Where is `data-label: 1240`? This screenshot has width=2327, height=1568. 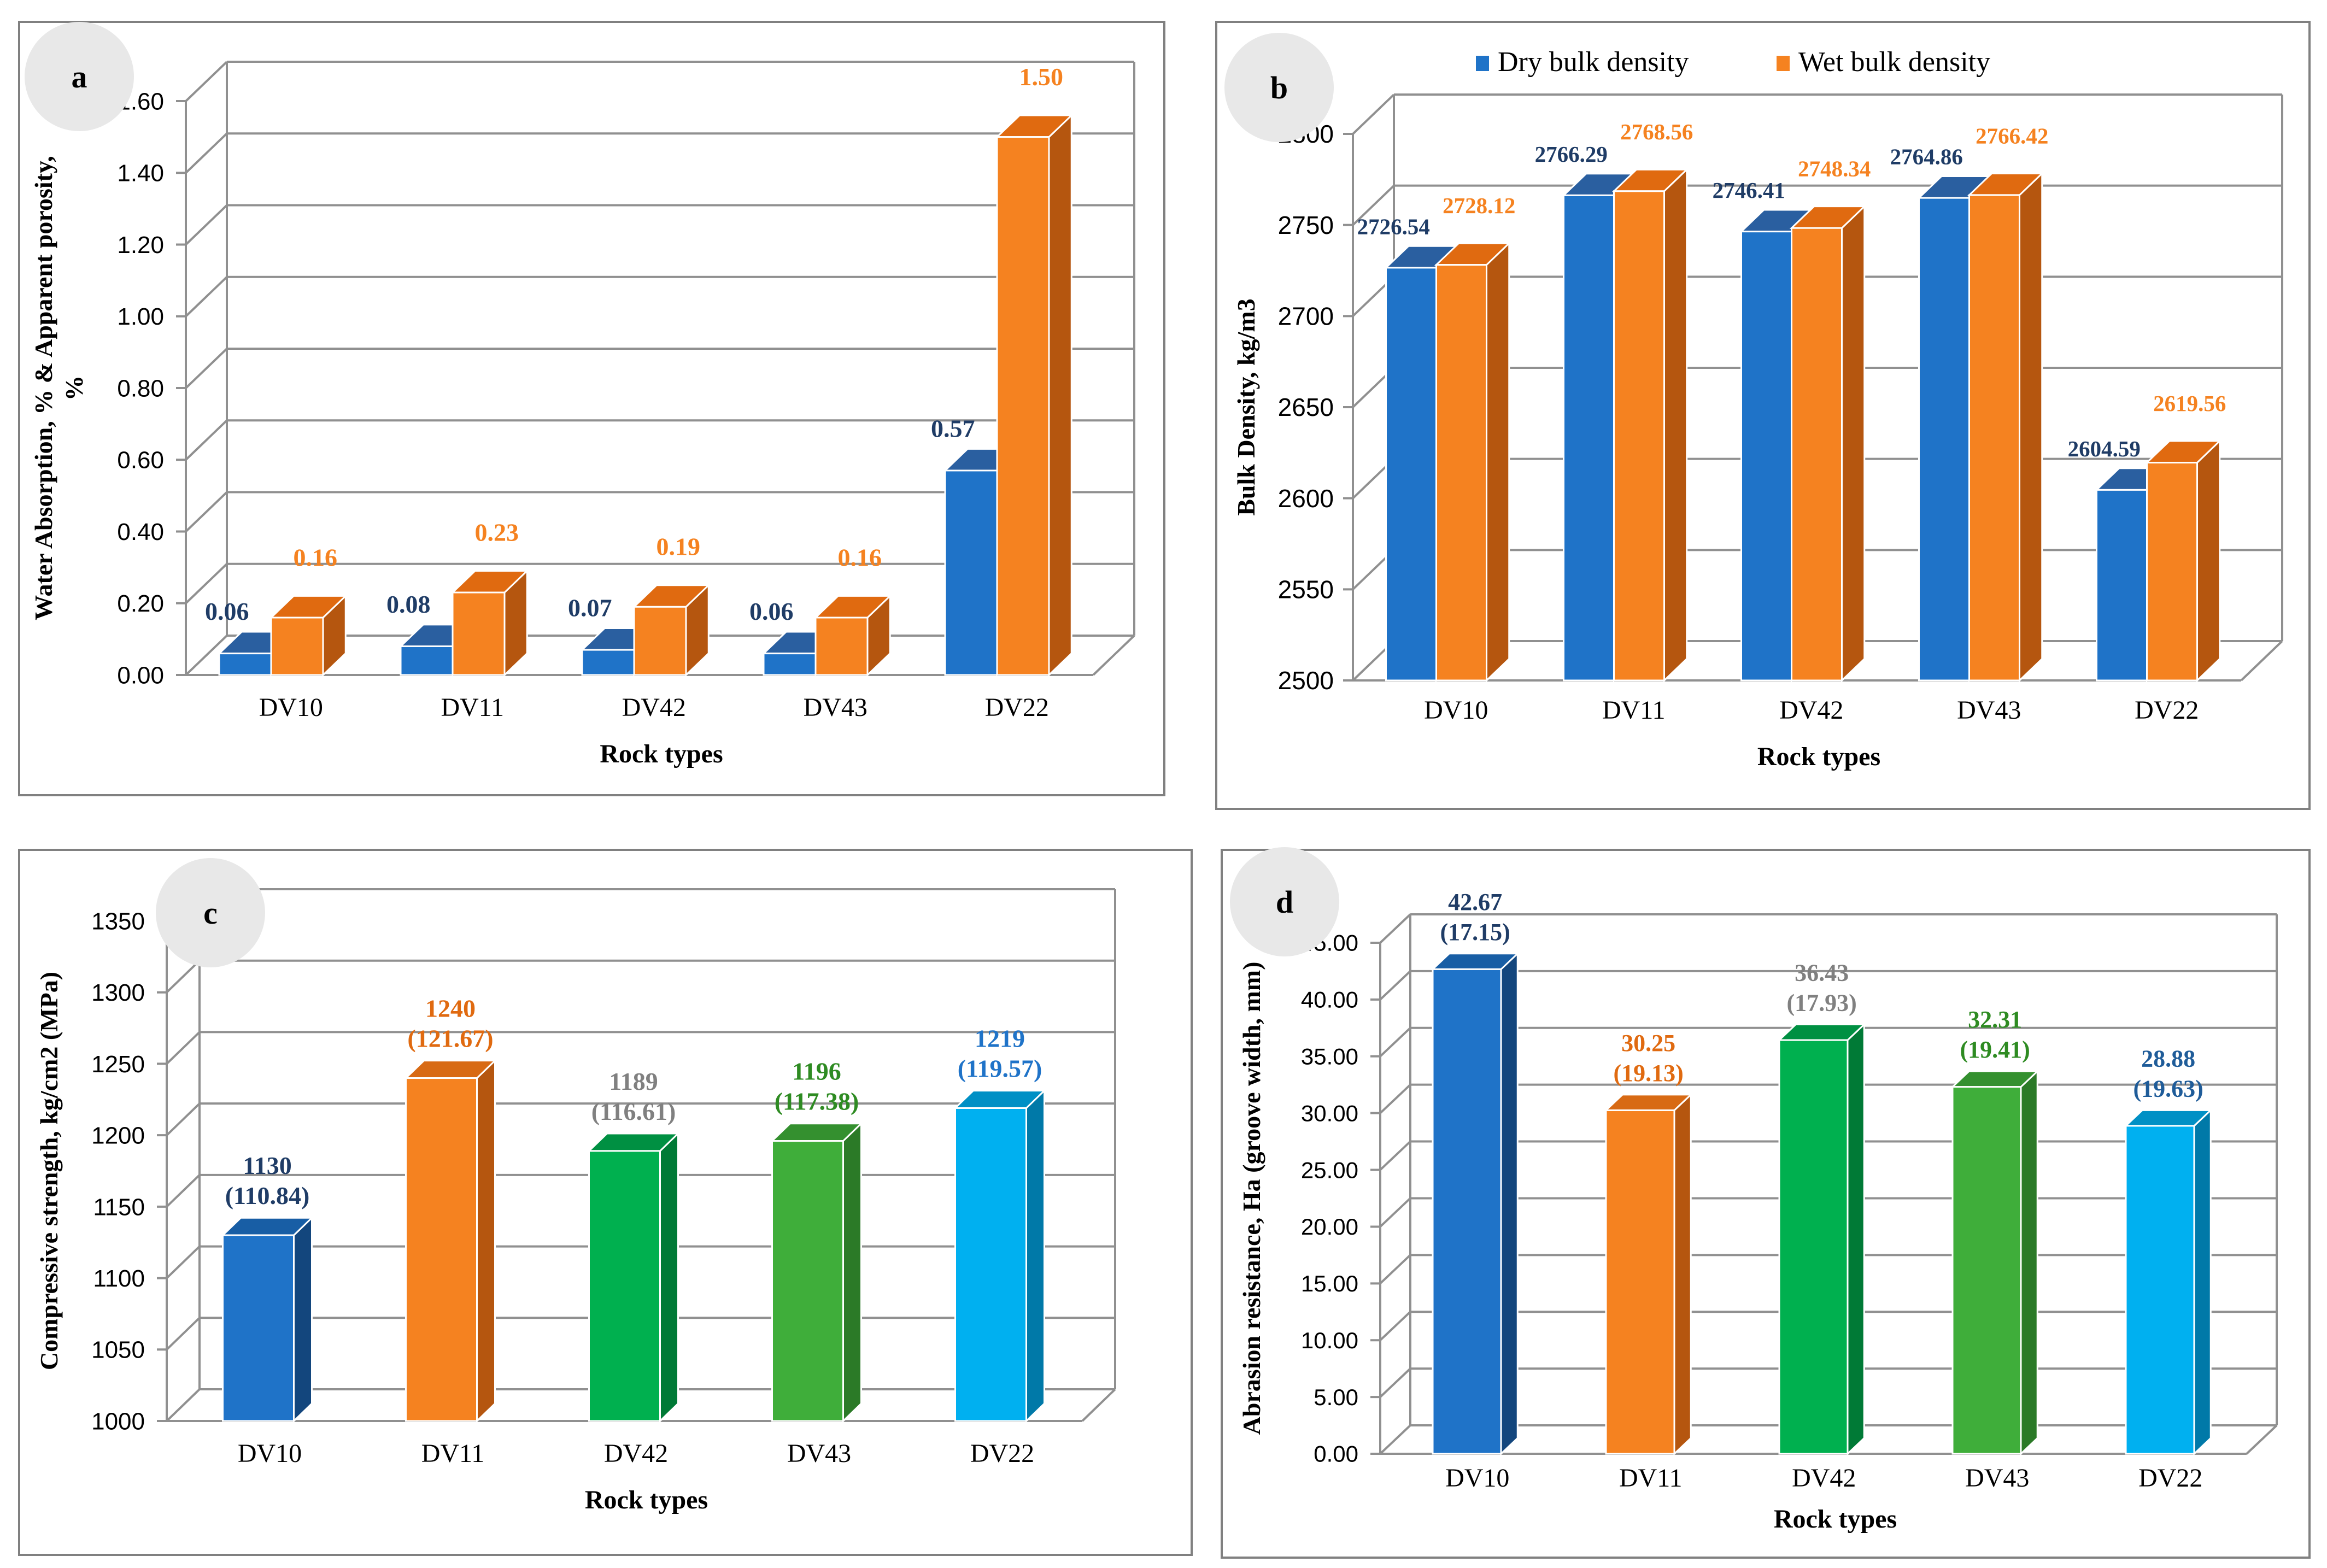
data-label: 1240 is located at coordinates (450, 1009).